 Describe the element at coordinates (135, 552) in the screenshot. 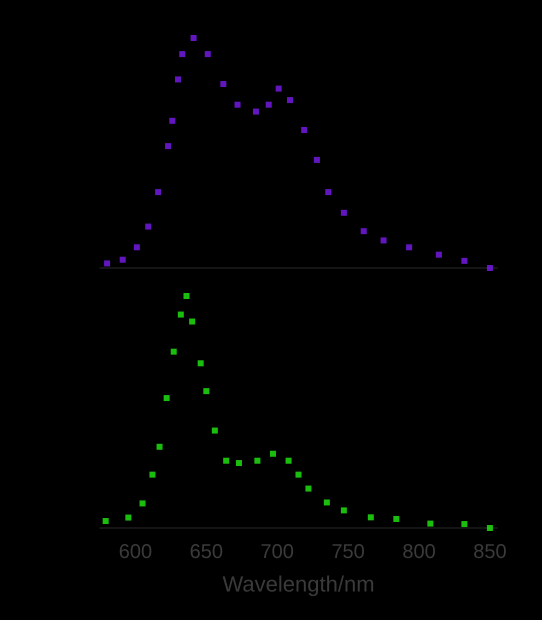

I see `x-tick-label: 600` at that location.